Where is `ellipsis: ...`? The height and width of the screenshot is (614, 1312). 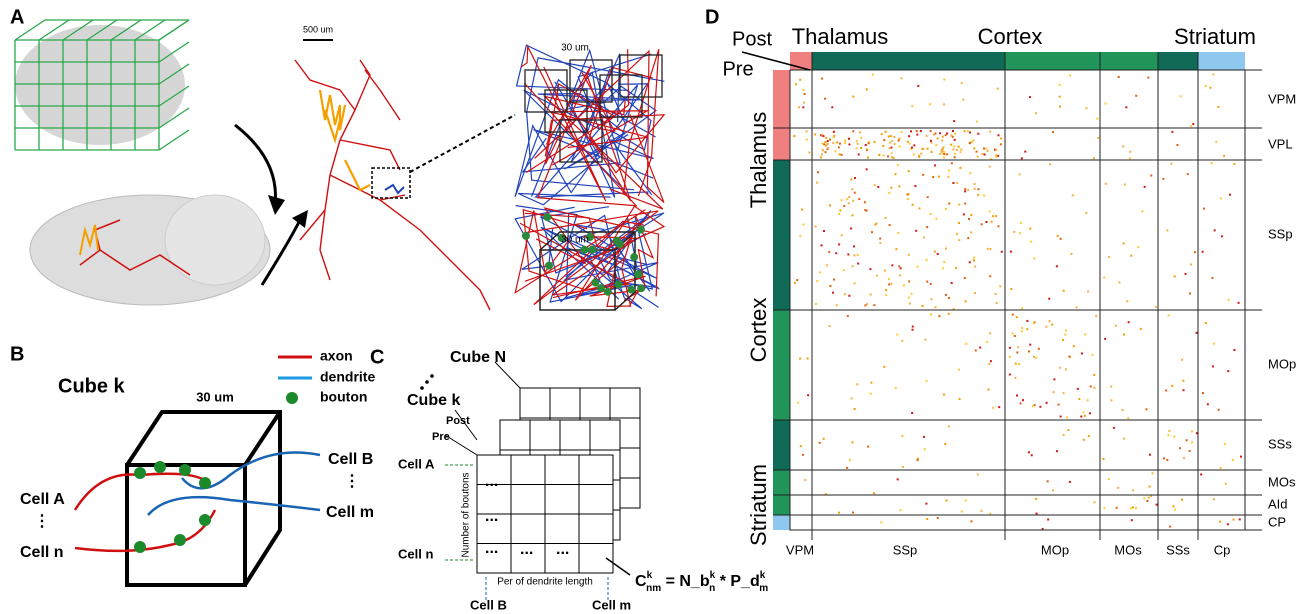
ellipsis: ... is located at coordinates (491, 548).